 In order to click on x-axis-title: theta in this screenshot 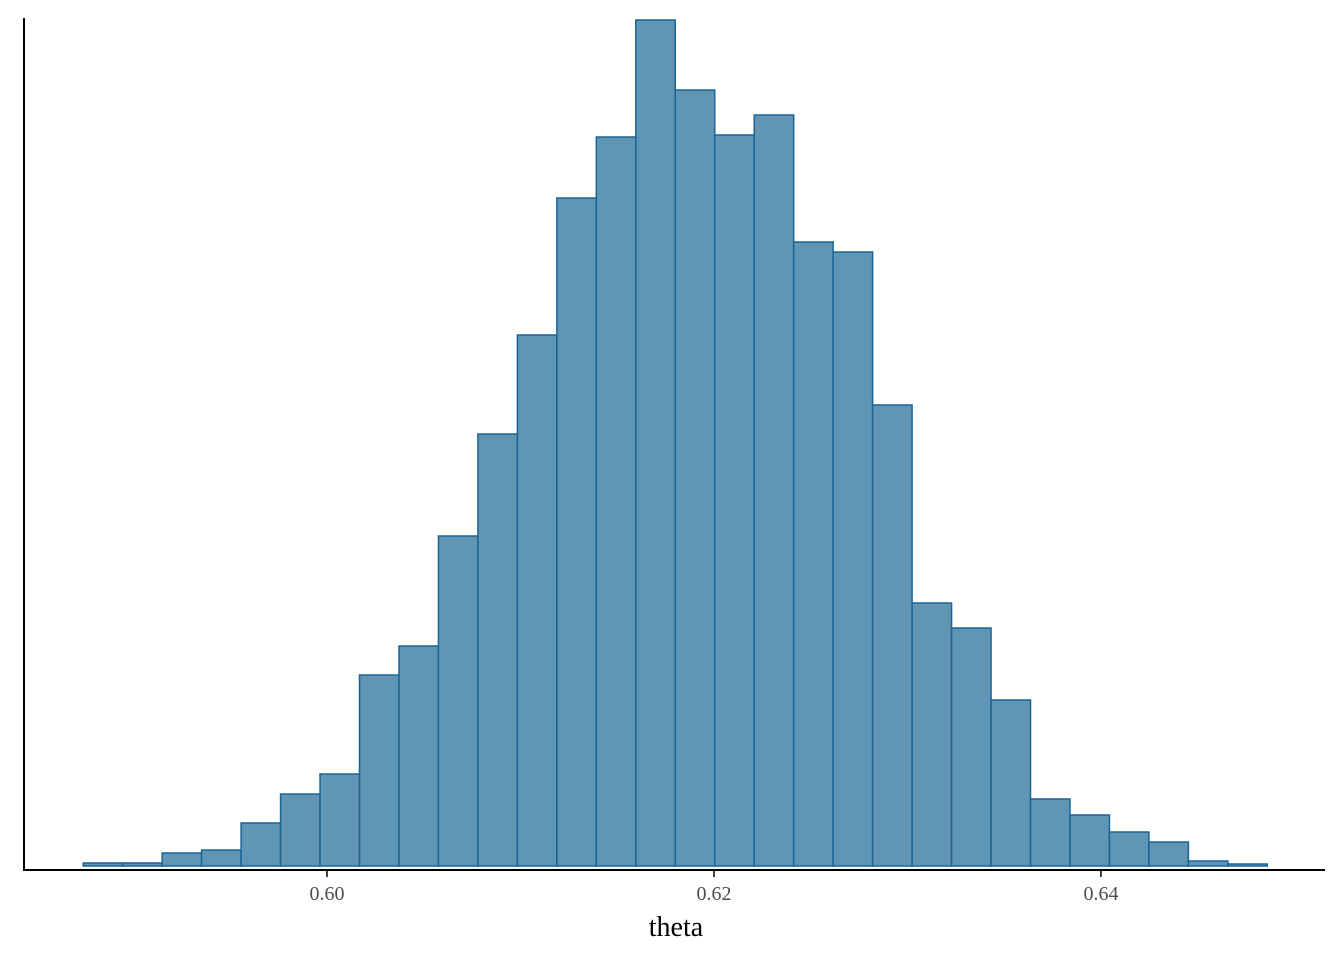, I will do `click(676, 927)`.